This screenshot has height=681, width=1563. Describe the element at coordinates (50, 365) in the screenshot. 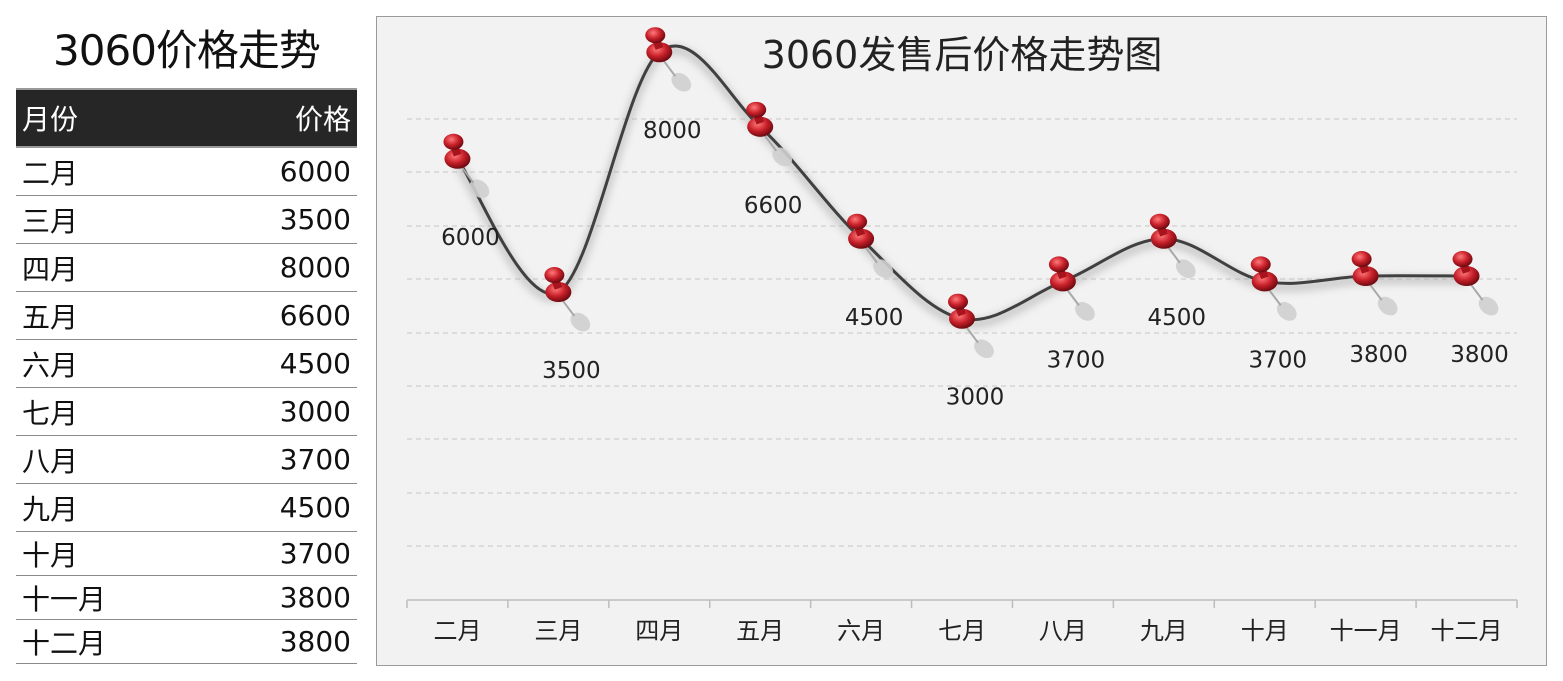

I see `row-month: 六月` at that location.